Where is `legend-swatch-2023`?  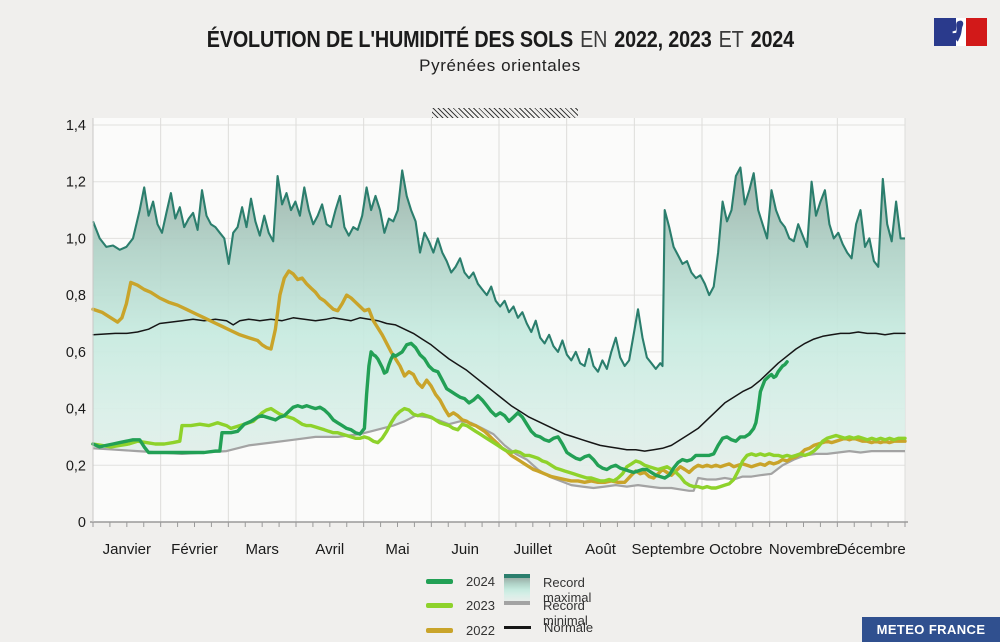 legend-swatch-2023 is located at coordinates (439, 606).